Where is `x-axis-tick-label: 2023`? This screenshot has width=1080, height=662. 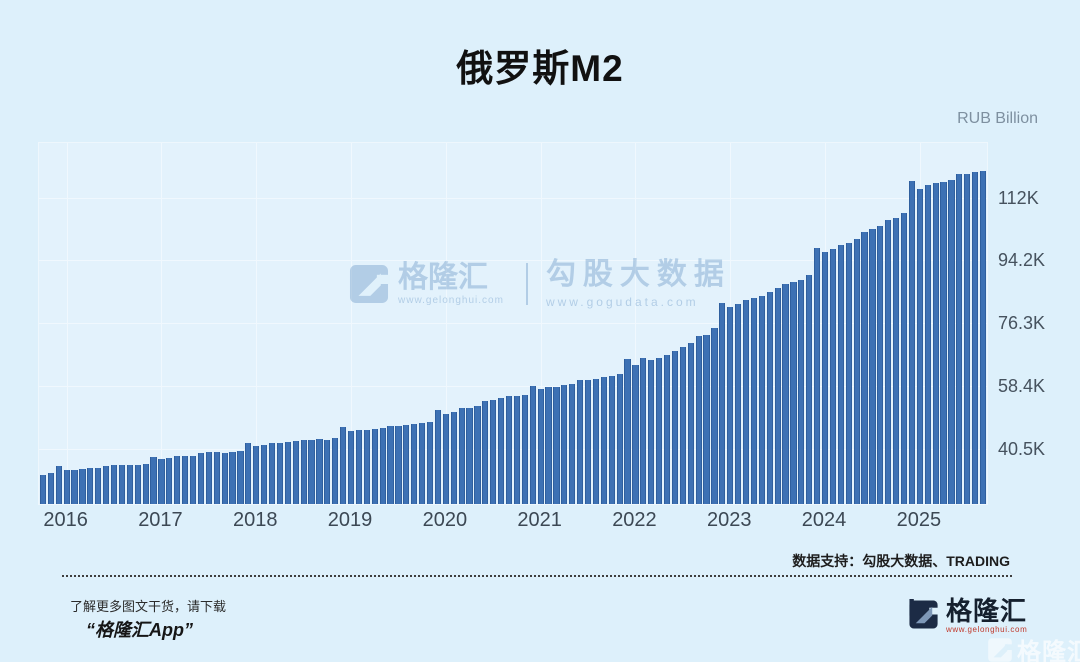 x-axis-tick-label: 2023 is located at coordinates (729, 520).